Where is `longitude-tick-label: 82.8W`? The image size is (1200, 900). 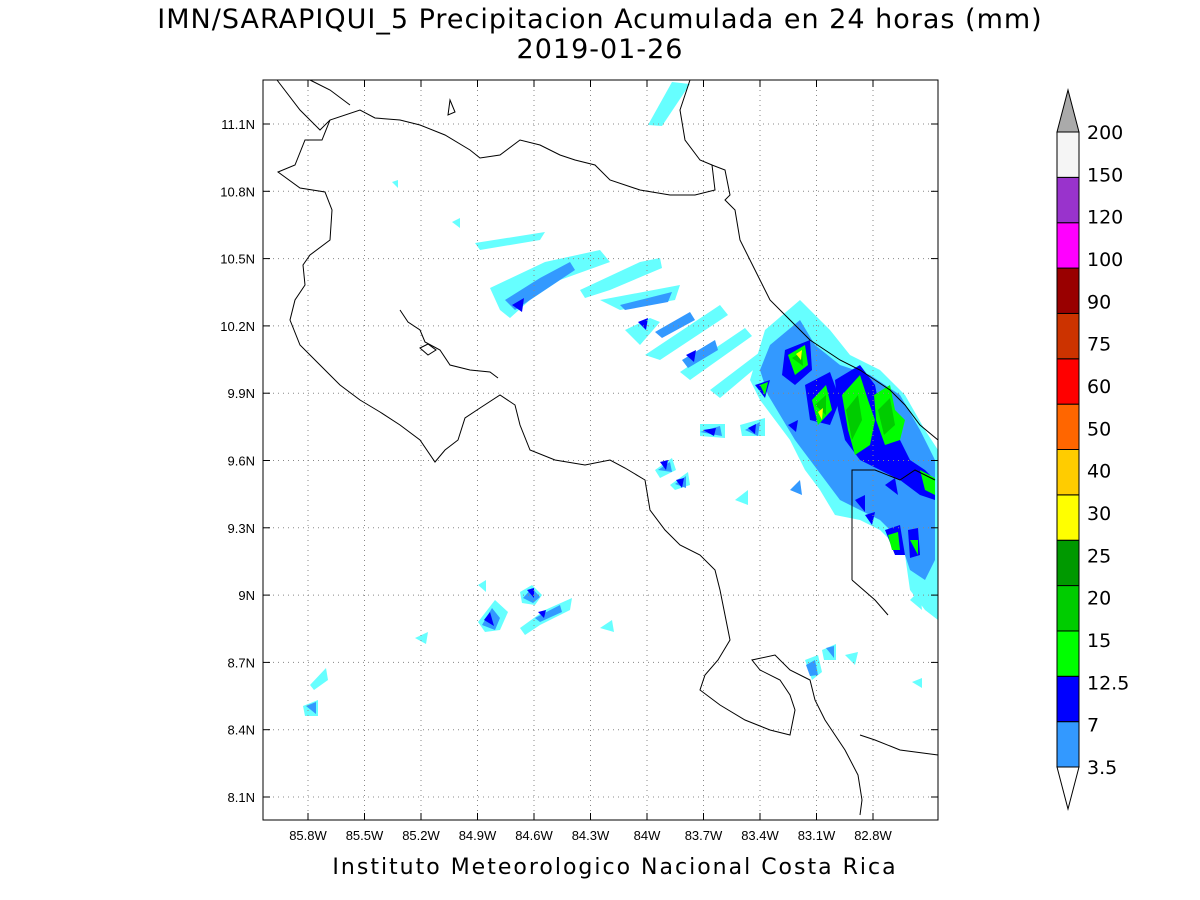 longitude-tick-label: 82.8W is located at coordinates (873, 835).